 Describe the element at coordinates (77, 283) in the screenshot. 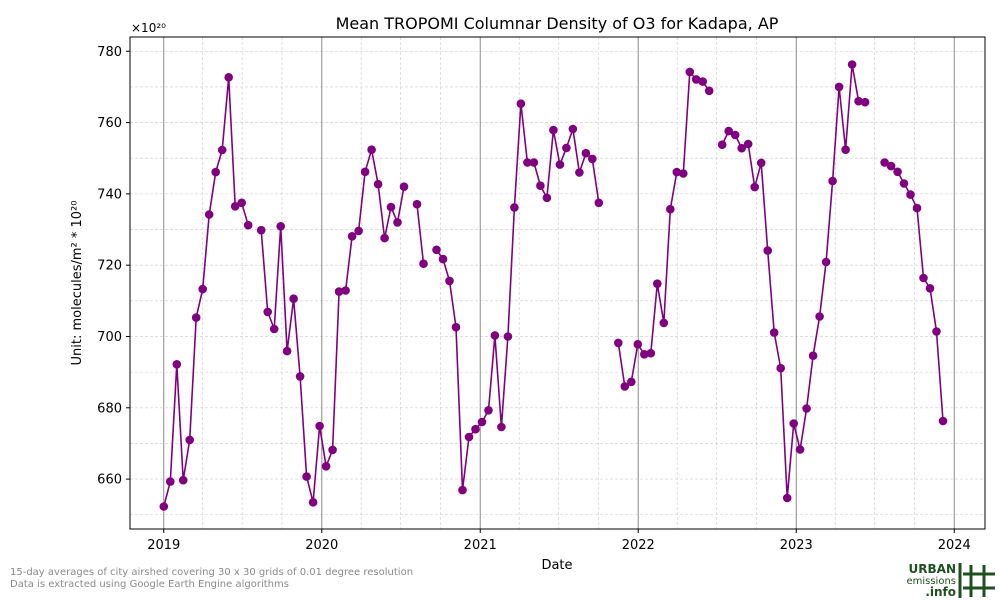

I see `y-axis-label: Unit: molecules/m² * 10²⁰` at that location.